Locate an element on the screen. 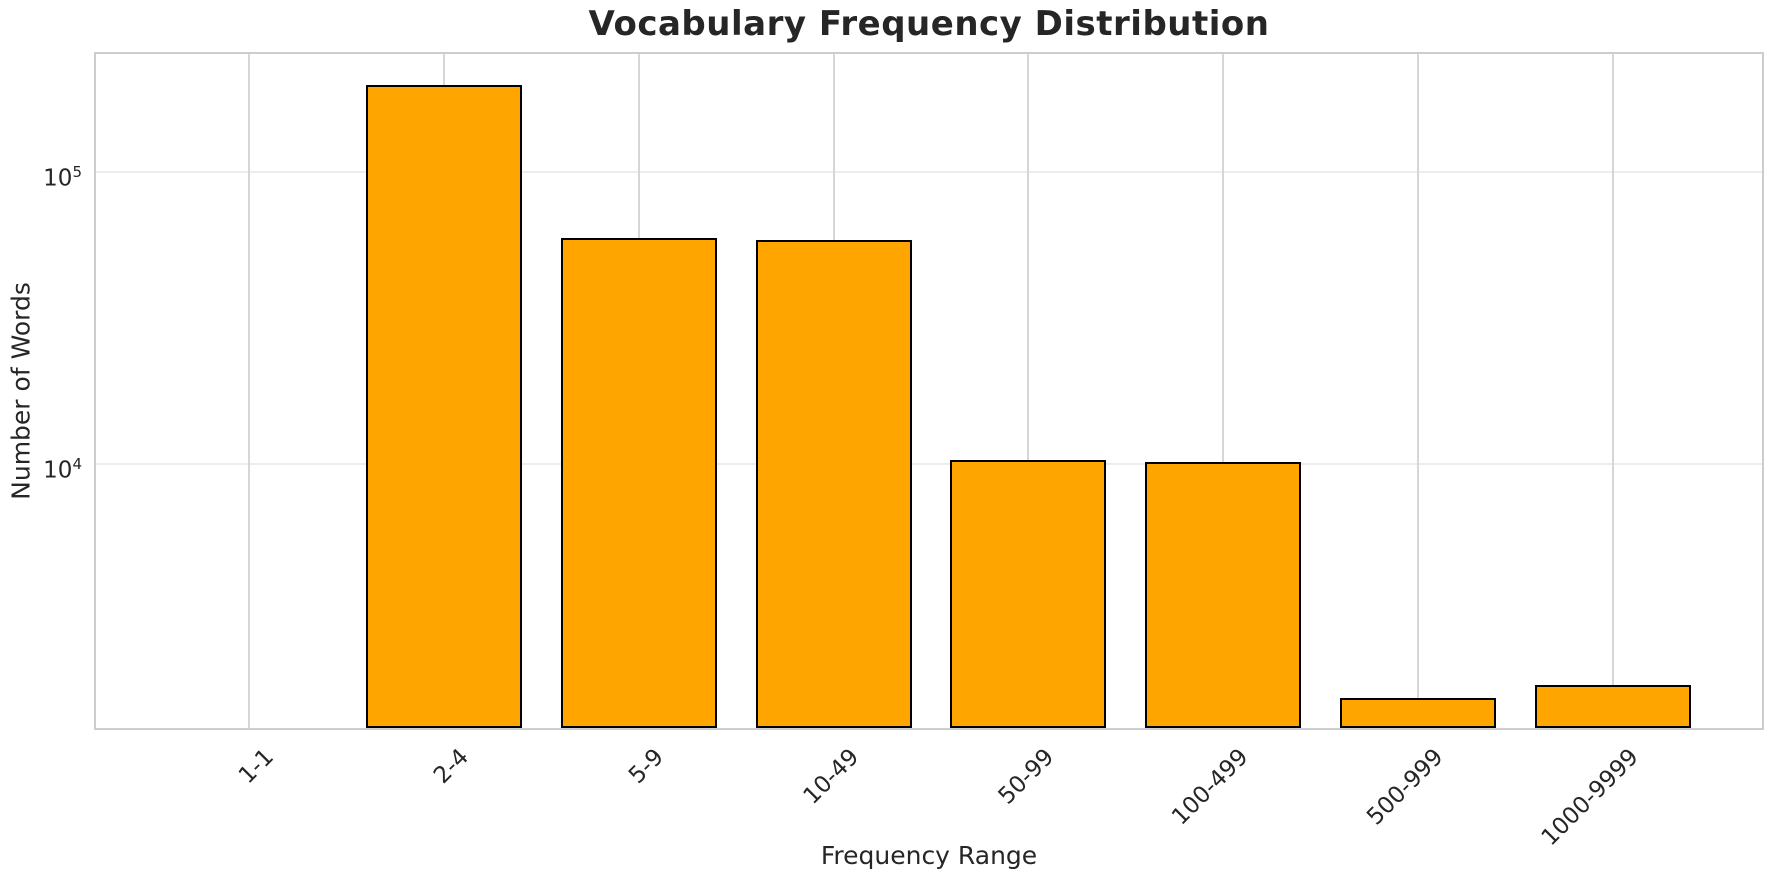  chart-title: Vocabulary Frequency Distribution is located at coordinates (929, 24).